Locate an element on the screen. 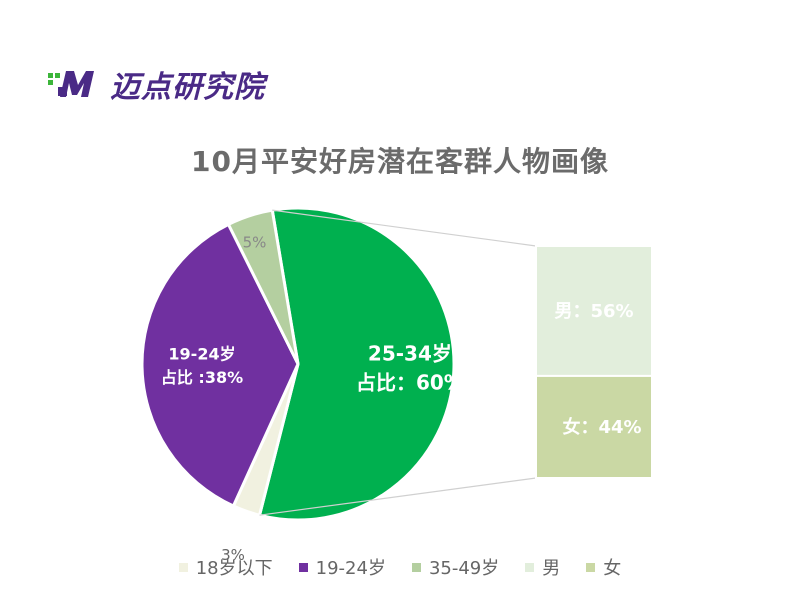 The height and width of the screenshot is (602, 800). legend-label: 35-49岁 is located at coordinates (464, 568).